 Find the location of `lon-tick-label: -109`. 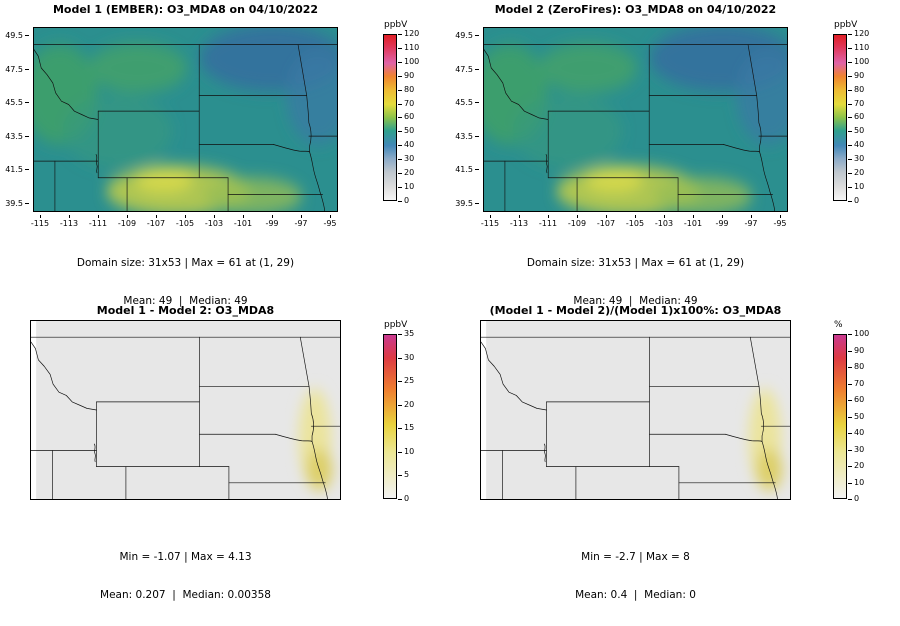

lon-tick-label: -109 is located at coordinates (127, 221).